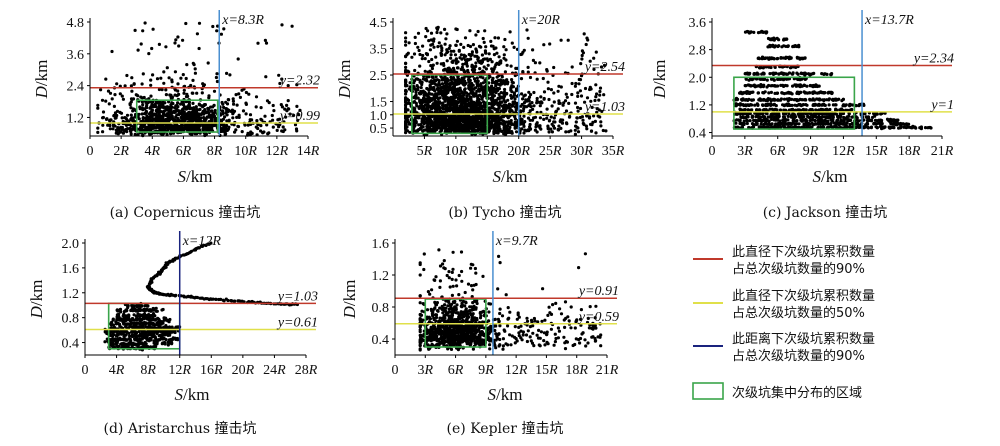  What do you see at coordinates (41, 80) in the screenshot?
I see `axis-label: D/km` at bounding box center [41, 80].